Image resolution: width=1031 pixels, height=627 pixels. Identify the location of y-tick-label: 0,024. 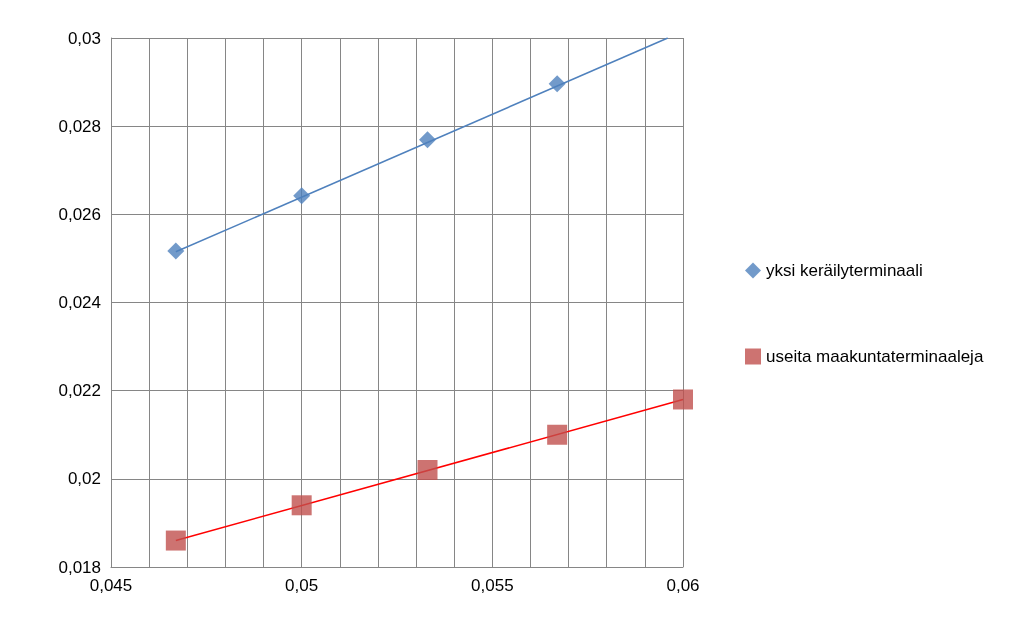
(79, 302).